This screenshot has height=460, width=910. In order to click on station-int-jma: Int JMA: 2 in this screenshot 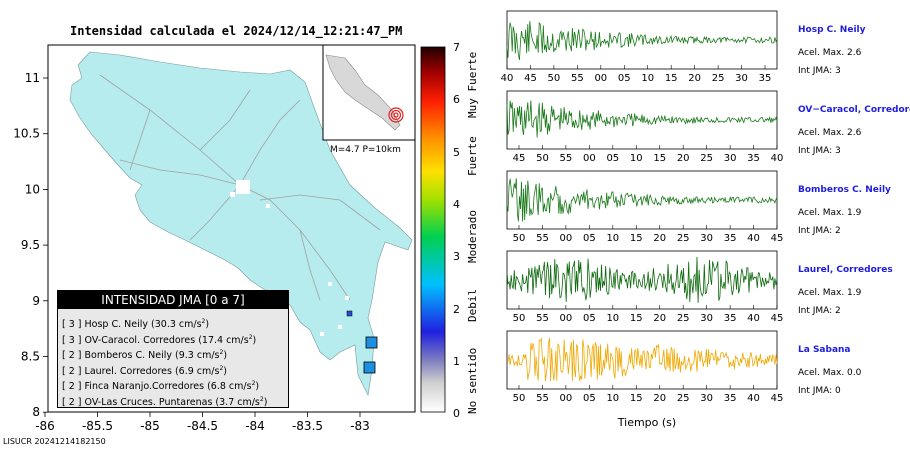, I will do `click(819, 311)`.